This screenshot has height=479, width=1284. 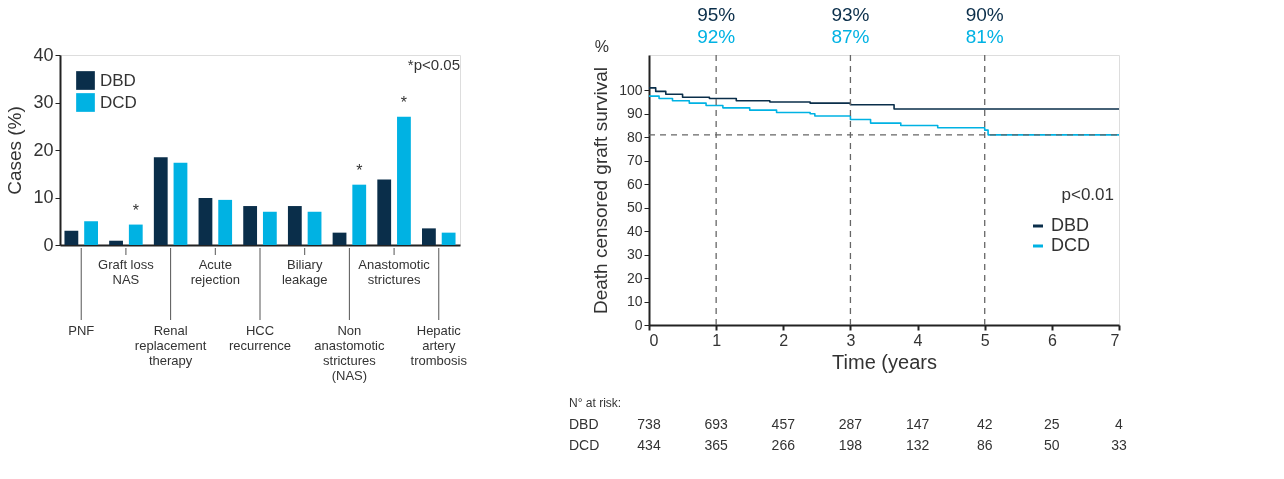 What do you see at coordinates (984, 445) in the screenshot?
I see `text: 86` at bounding box center [984, 445].